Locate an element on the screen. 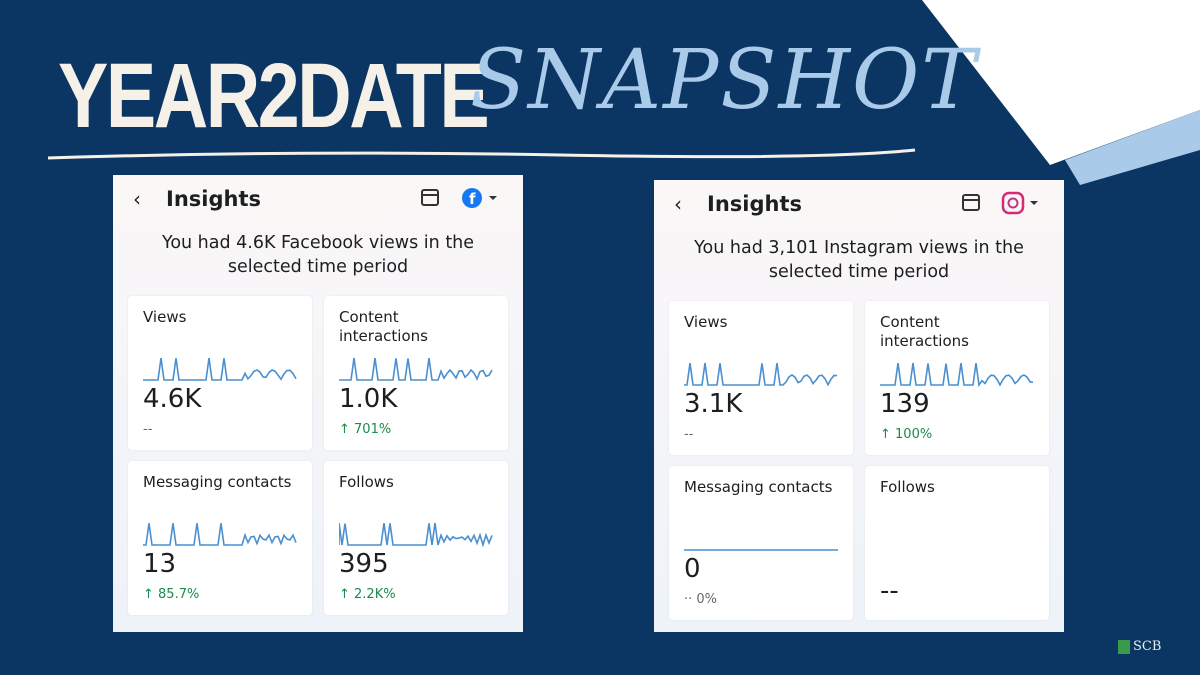 This screenshot has height=675, width=1200. metric-card: Views 4.6K -- is located at coordinates (220, 373).